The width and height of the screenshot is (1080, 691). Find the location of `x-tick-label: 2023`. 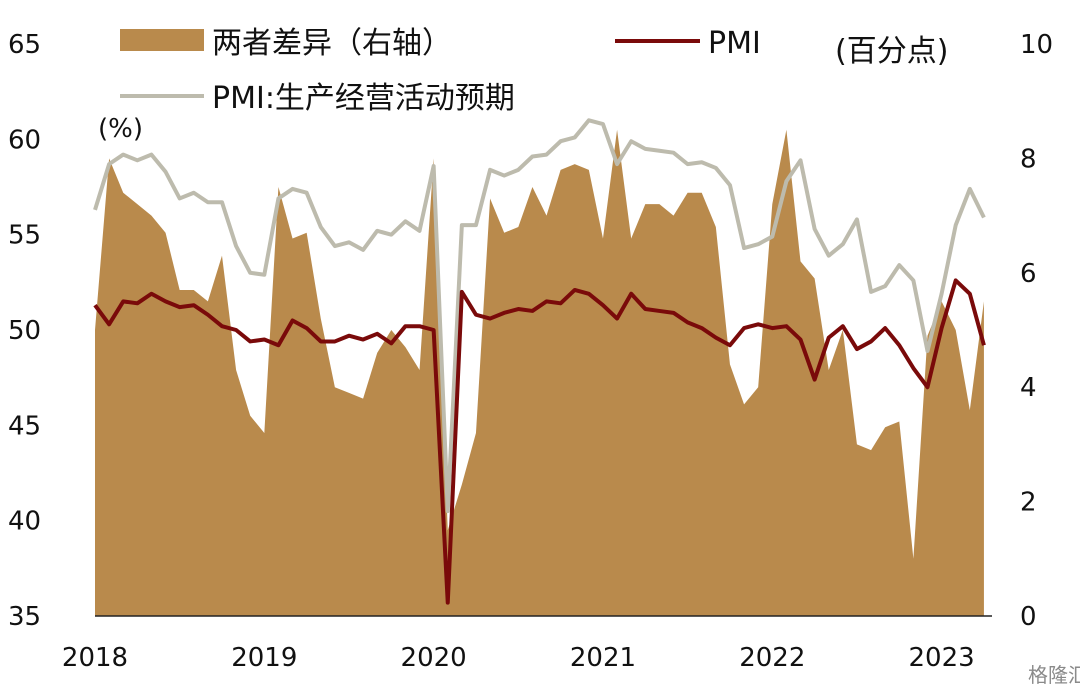

x-tick-label: 2023 is located at coordinates (942, 658).